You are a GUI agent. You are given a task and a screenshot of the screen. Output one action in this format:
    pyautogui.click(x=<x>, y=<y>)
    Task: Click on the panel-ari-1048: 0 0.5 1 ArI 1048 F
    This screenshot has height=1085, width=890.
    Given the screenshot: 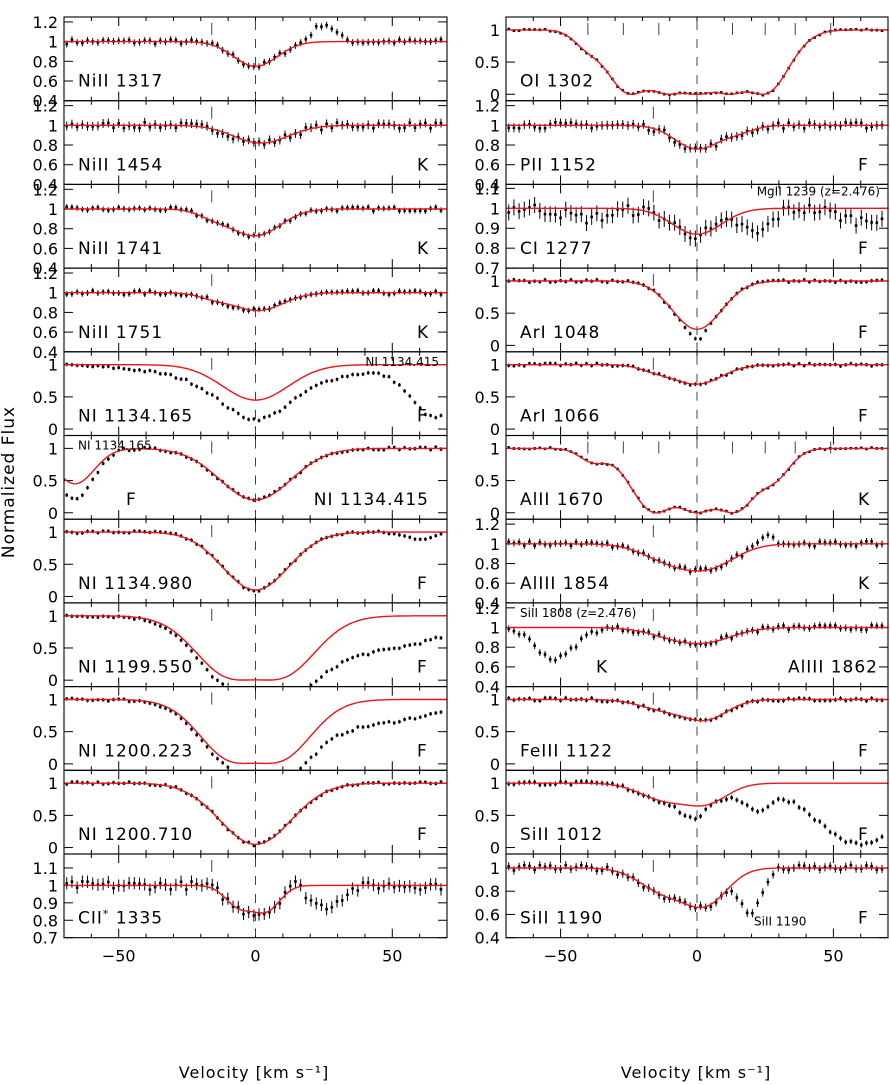 What is the action you would take?
    pyautogui.click(x=682, y=311)
    